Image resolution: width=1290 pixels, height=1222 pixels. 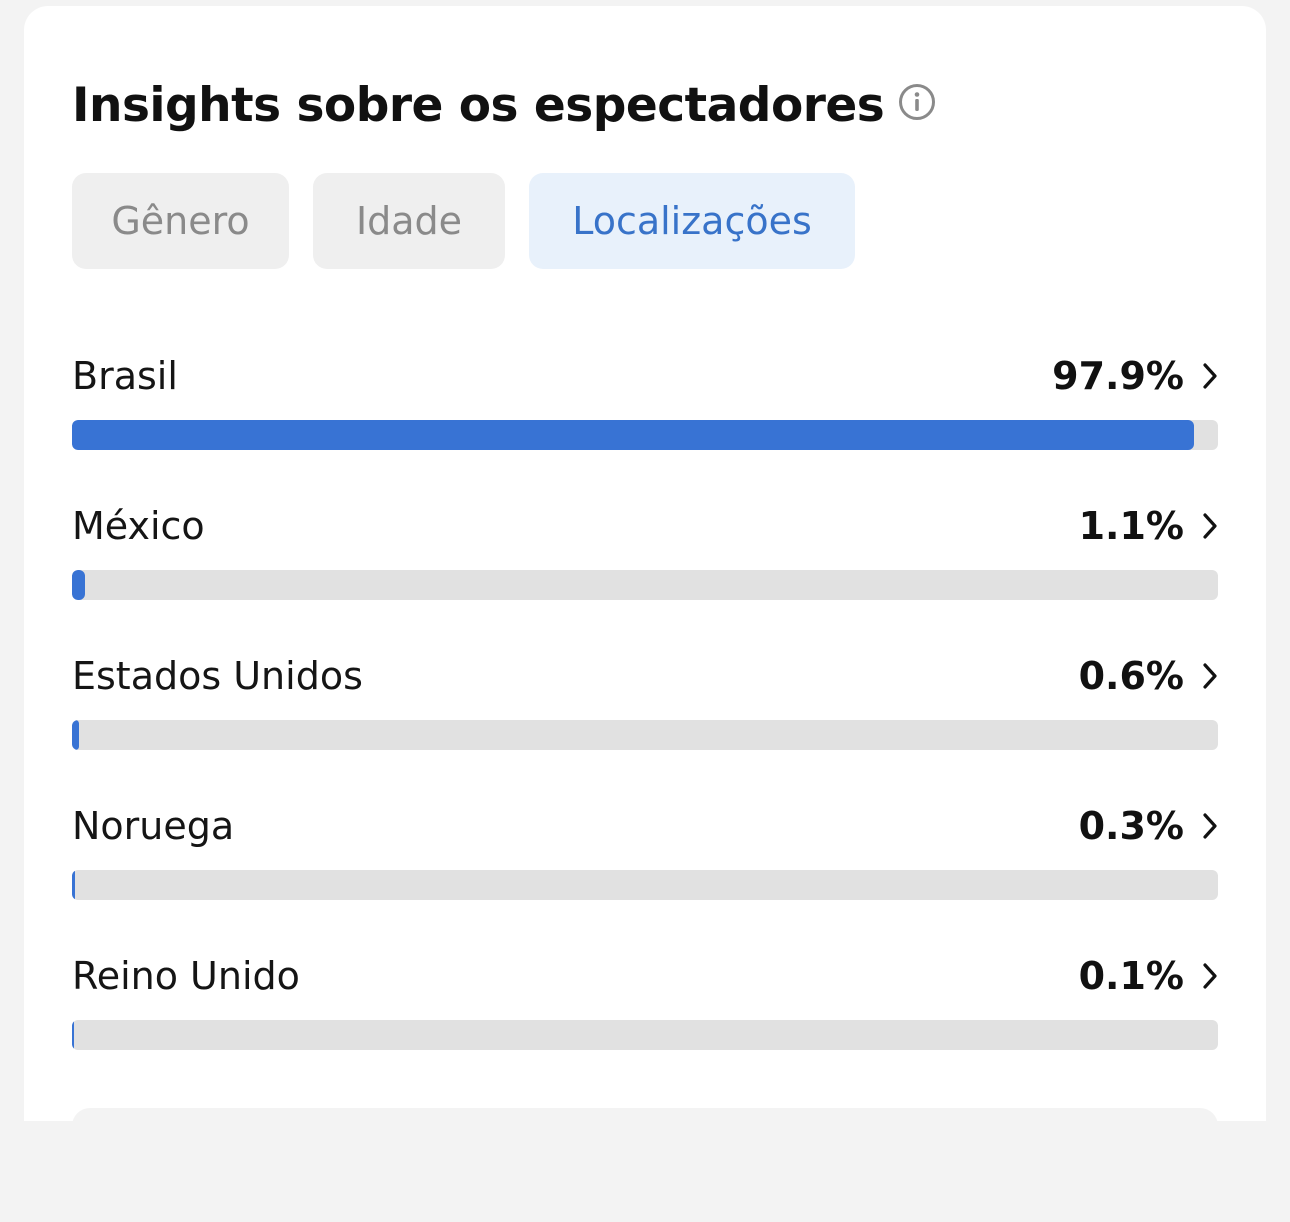 I want to click on card-header: Insights sobre os espectadores, so click(x=504, y=105).